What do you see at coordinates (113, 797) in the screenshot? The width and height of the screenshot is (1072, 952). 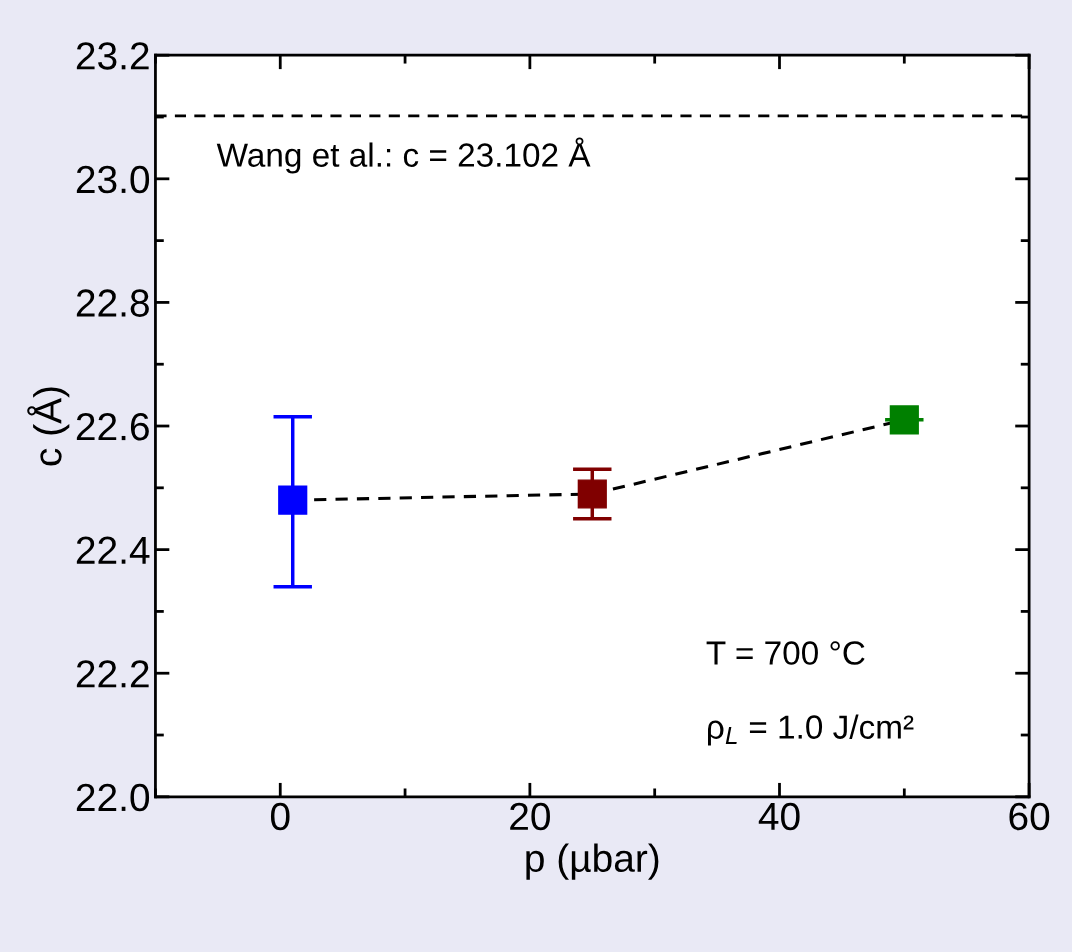 I see `y-tick-label: 22.0` at bounding box center [113, 797].